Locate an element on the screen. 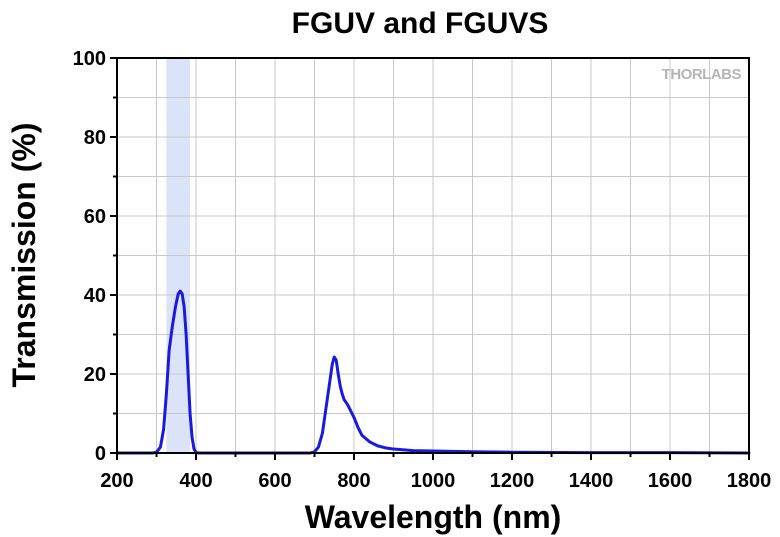 Image resolution: width=780 pixels, height=537 pixels. x-tick-label: 1000 is located at coordinates (433, 481).